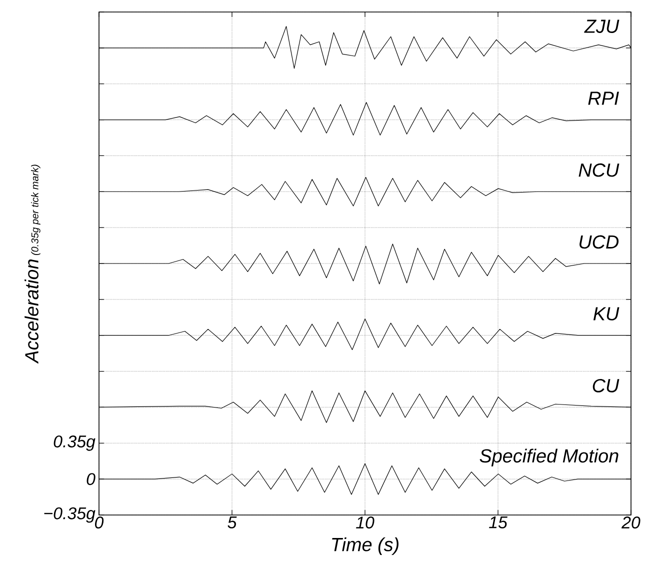 The image size is (647, 583). I want to click on text: (0.35g per tick mark), so click(35, 210).